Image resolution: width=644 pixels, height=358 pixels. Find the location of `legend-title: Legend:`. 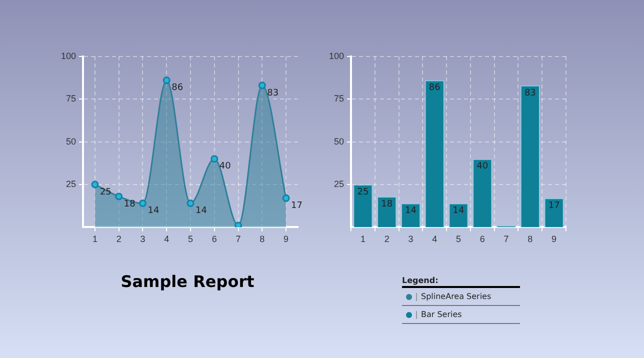

legend-title: Legend: is located at coordinates (461, 282).